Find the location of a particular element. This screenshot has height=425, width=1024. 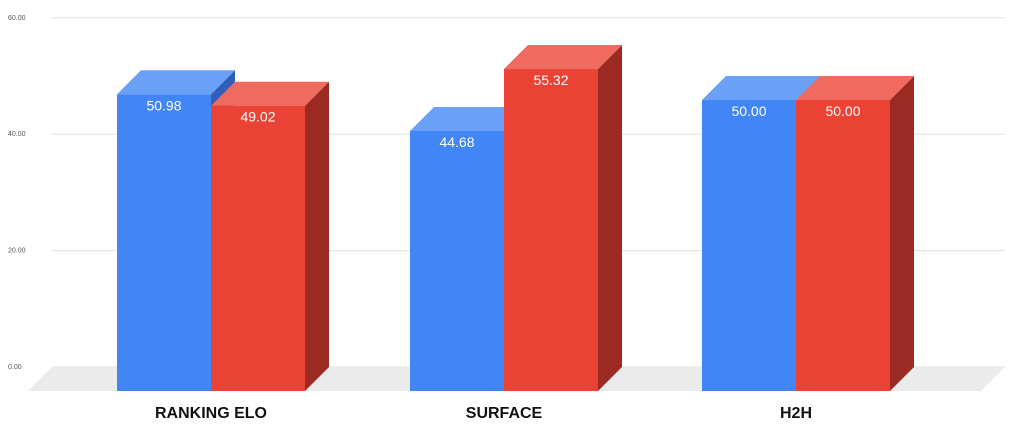

x-category-label: H2H is located at coordinates (796, 413).